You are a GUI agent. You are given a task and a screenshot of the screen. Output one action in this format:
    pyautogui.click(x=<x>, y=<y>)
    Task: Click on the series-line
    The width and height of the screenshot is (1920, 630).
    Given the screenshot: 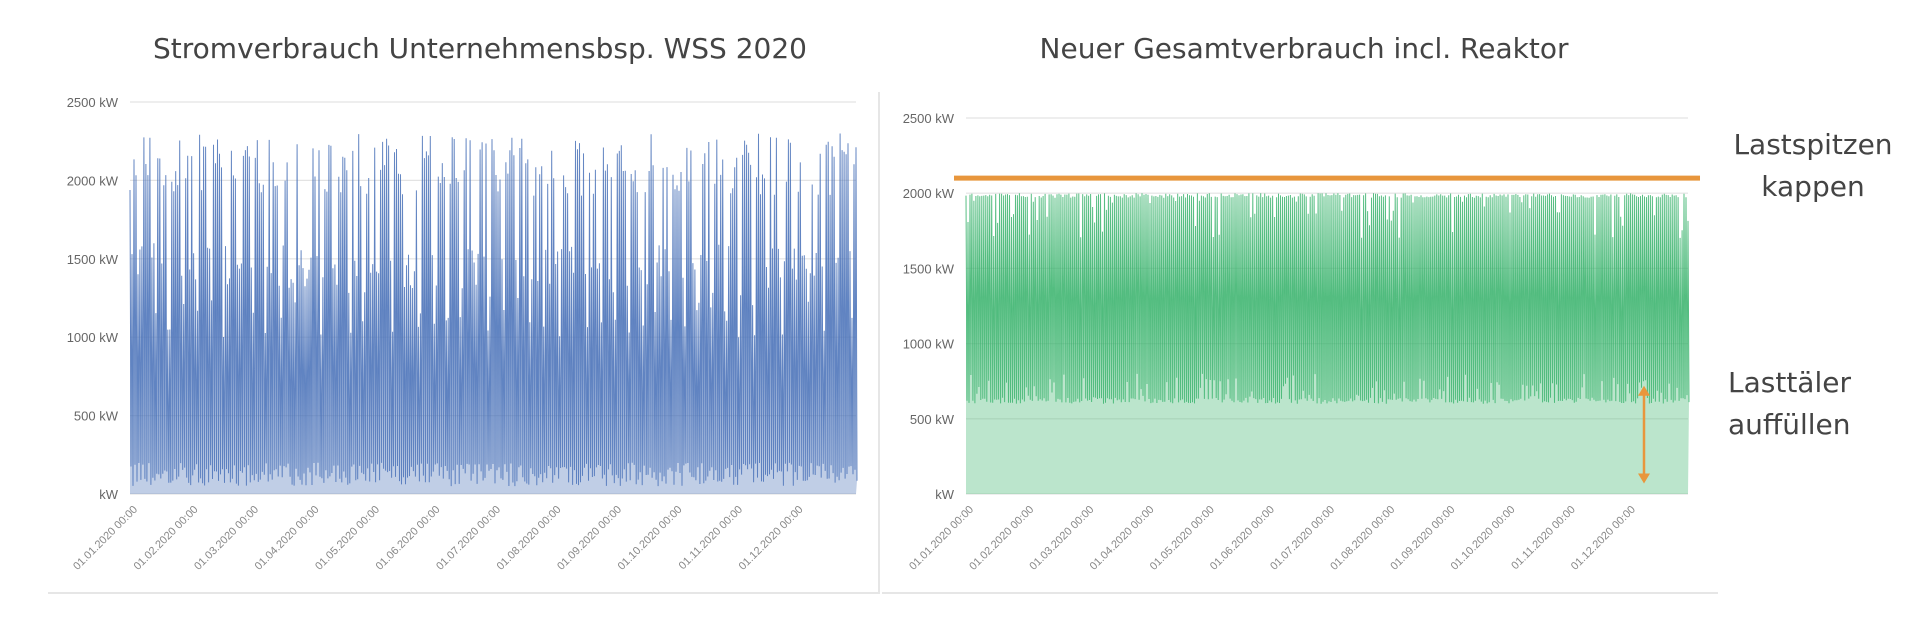 What is the action you would take?
    pyautogui.click(x=1327, y=298)
    